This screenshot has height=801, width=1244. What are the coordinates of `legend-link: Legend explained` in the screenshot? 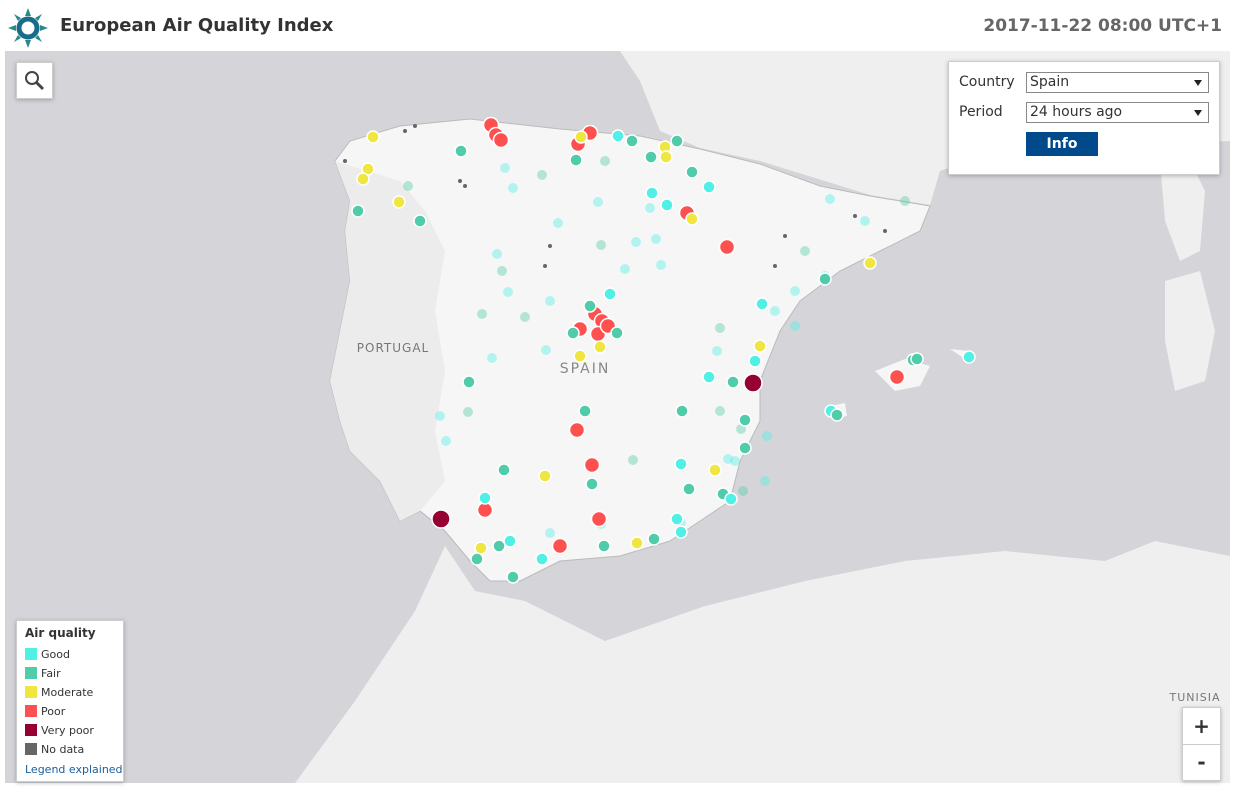 It's located at (74, 769).